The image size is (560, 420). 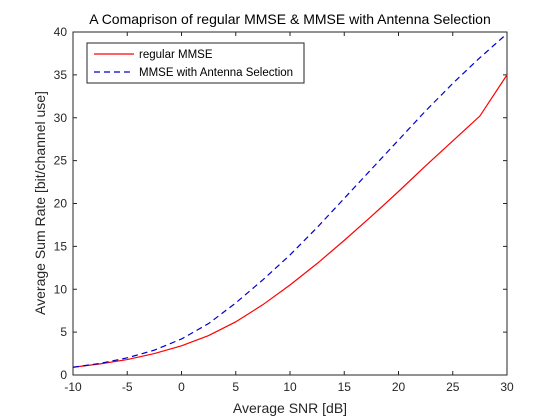 I want to click on x-tick-label: 0, so click(x=181, y=387).